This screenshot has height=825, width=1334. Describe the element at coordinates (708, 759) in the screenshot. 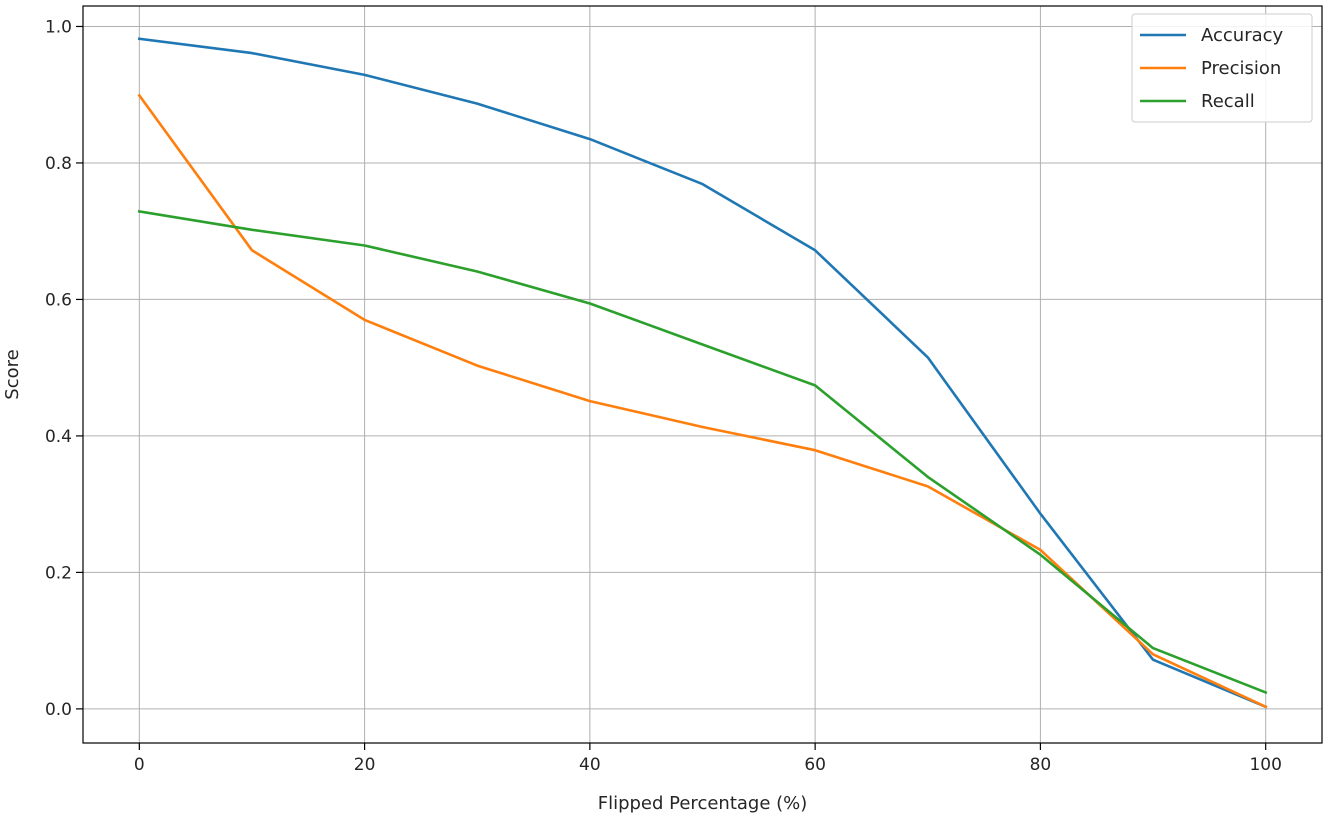

I see `x-axis-ticks: 0 20 40 60 80 100` at that location.